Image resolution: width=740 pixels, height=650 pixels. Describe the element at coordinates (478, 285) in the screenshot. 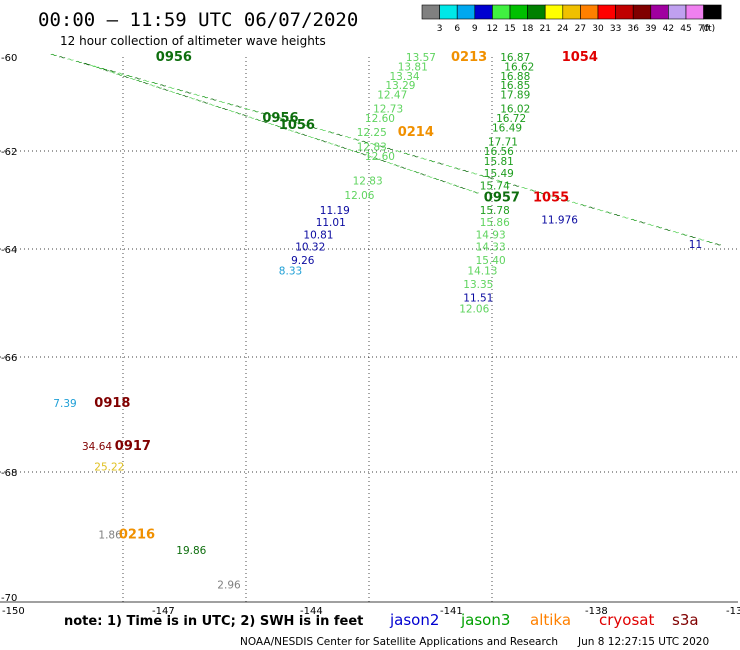

I see `wave-height-label: 13.35` at that location.